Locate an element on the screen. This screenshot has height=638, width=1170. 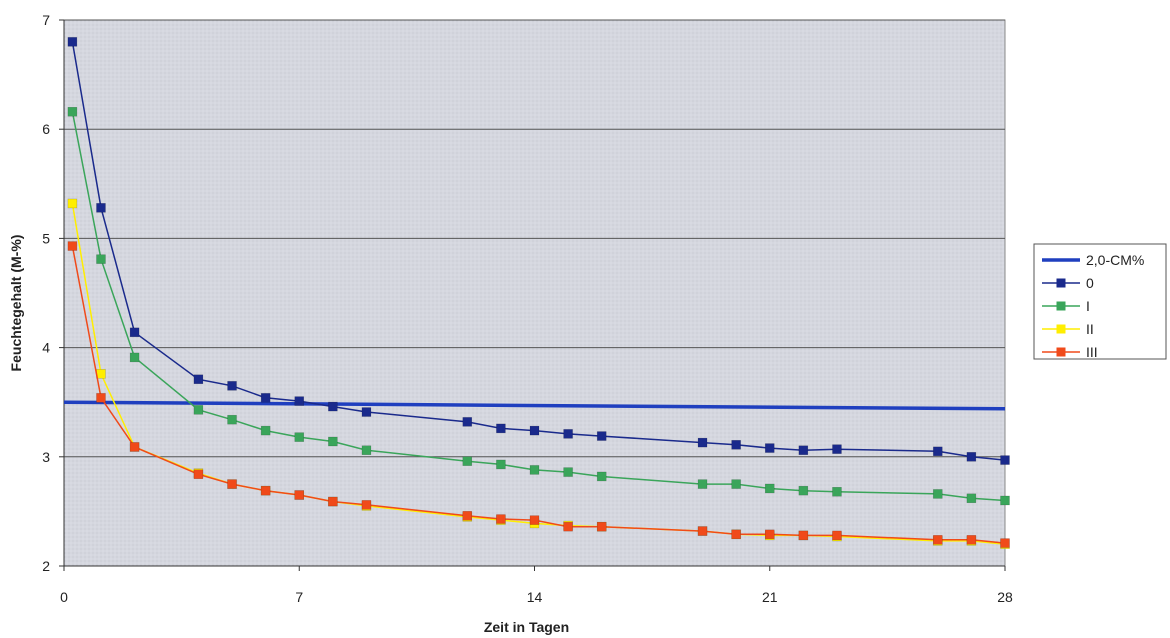
y-axis-title: Feuchtegehalt (M-%) is located at coordinates (16, 303).